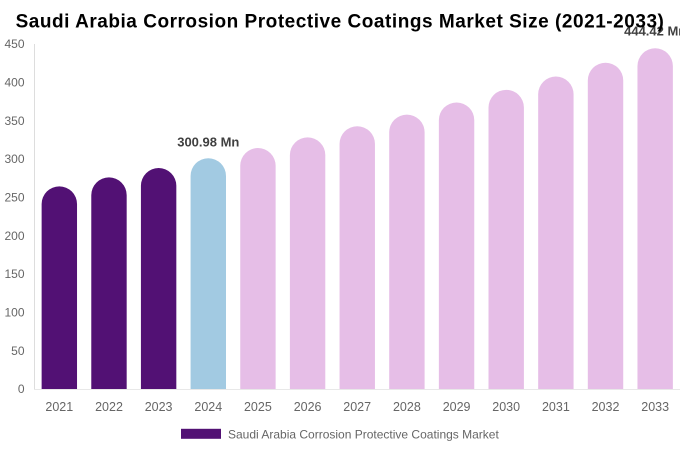  What do you see at coordinates (21, 389) in the screenshot?
I see `svg-text: 0` at bounding box center [21, 389].